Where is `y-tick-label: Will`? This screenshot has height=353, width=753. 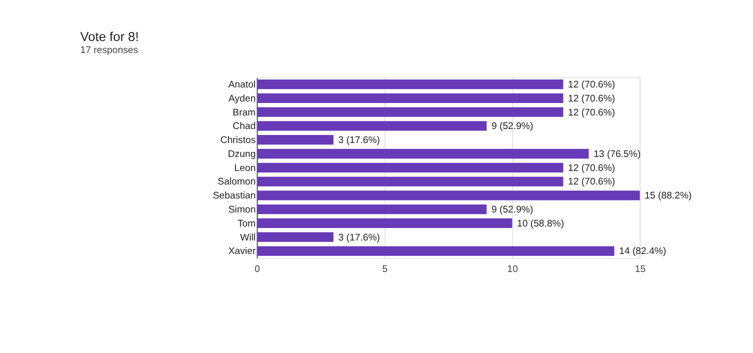
y-tick-label: Will is located at coordinates (248, 238).